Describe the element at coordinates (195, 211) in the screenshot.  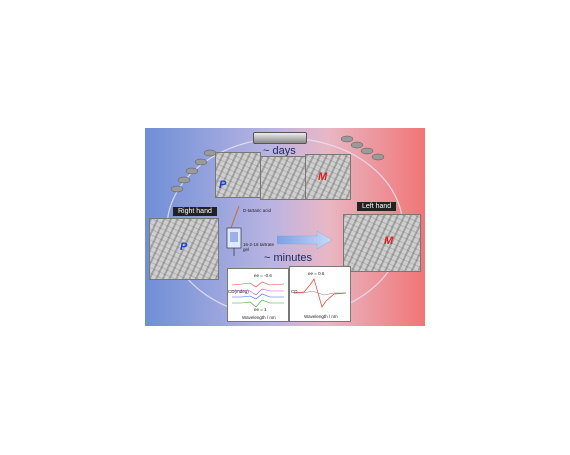
I see `right-hand-label: Right hand` at that location.